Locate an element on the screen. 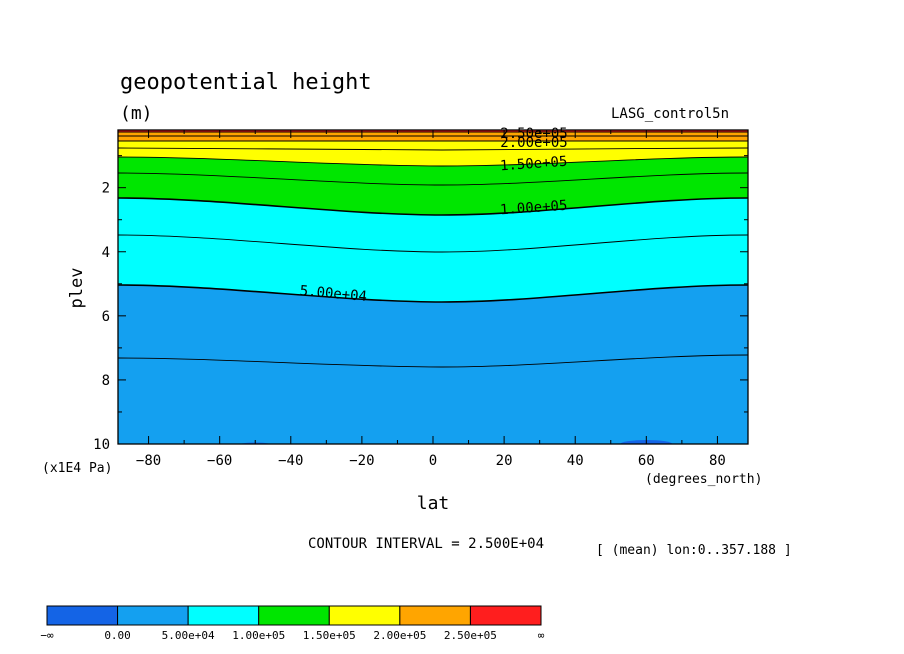  colorbar-label: 1.50e+05 is located at coordinates (329, 635).